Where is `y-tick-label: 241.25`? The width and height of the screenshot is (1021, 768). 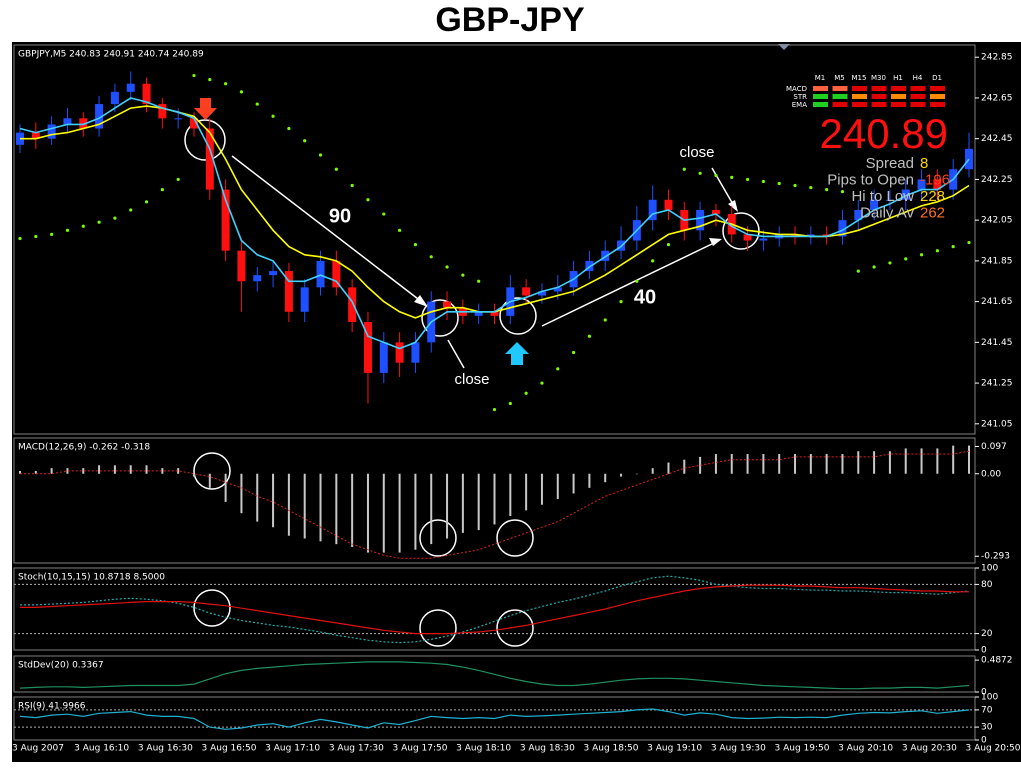 y-tick-label: 241.25 is located at coordinates (997, 384).